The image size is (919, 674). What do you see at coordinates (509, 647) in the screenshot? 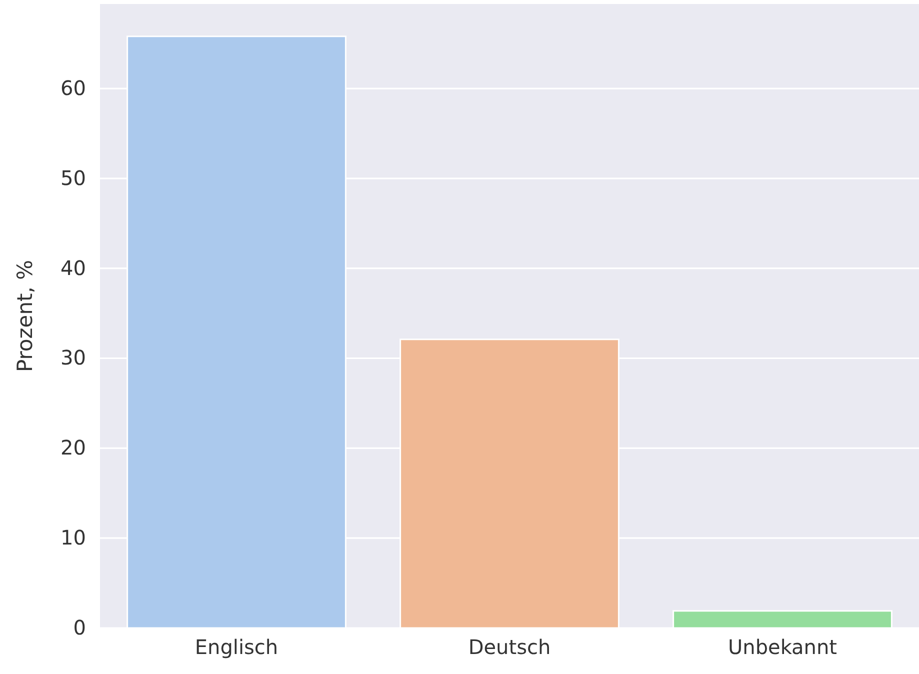
I see `x-tick-label: Deutsch` at bounding box center [509, 647].